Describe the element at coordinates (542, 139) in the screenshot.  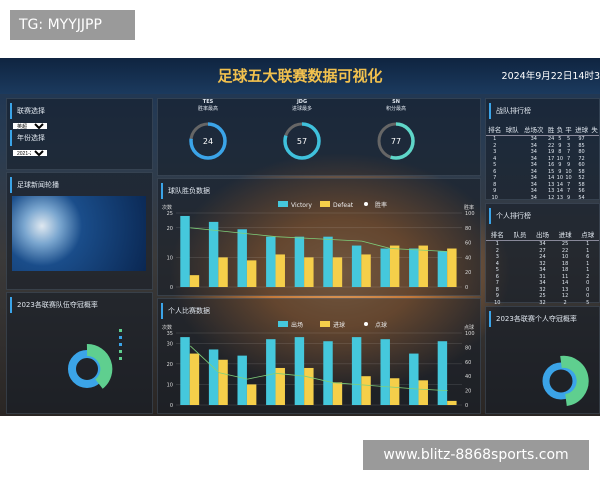
I see `table-row: 1 34 24 5 5 97` at that location.